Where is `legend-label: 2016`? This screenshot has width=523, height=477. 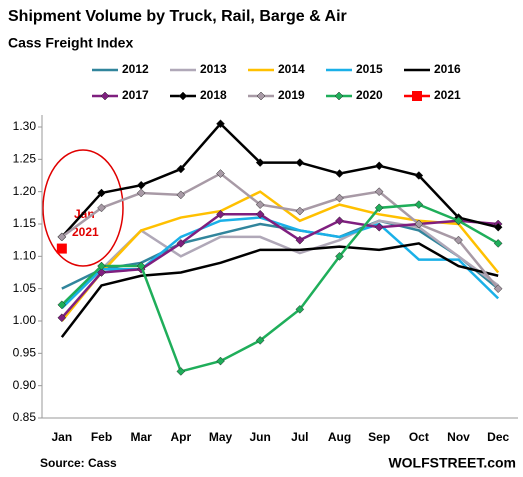
legend-label: 2016 is located at coordinates (447, 69).